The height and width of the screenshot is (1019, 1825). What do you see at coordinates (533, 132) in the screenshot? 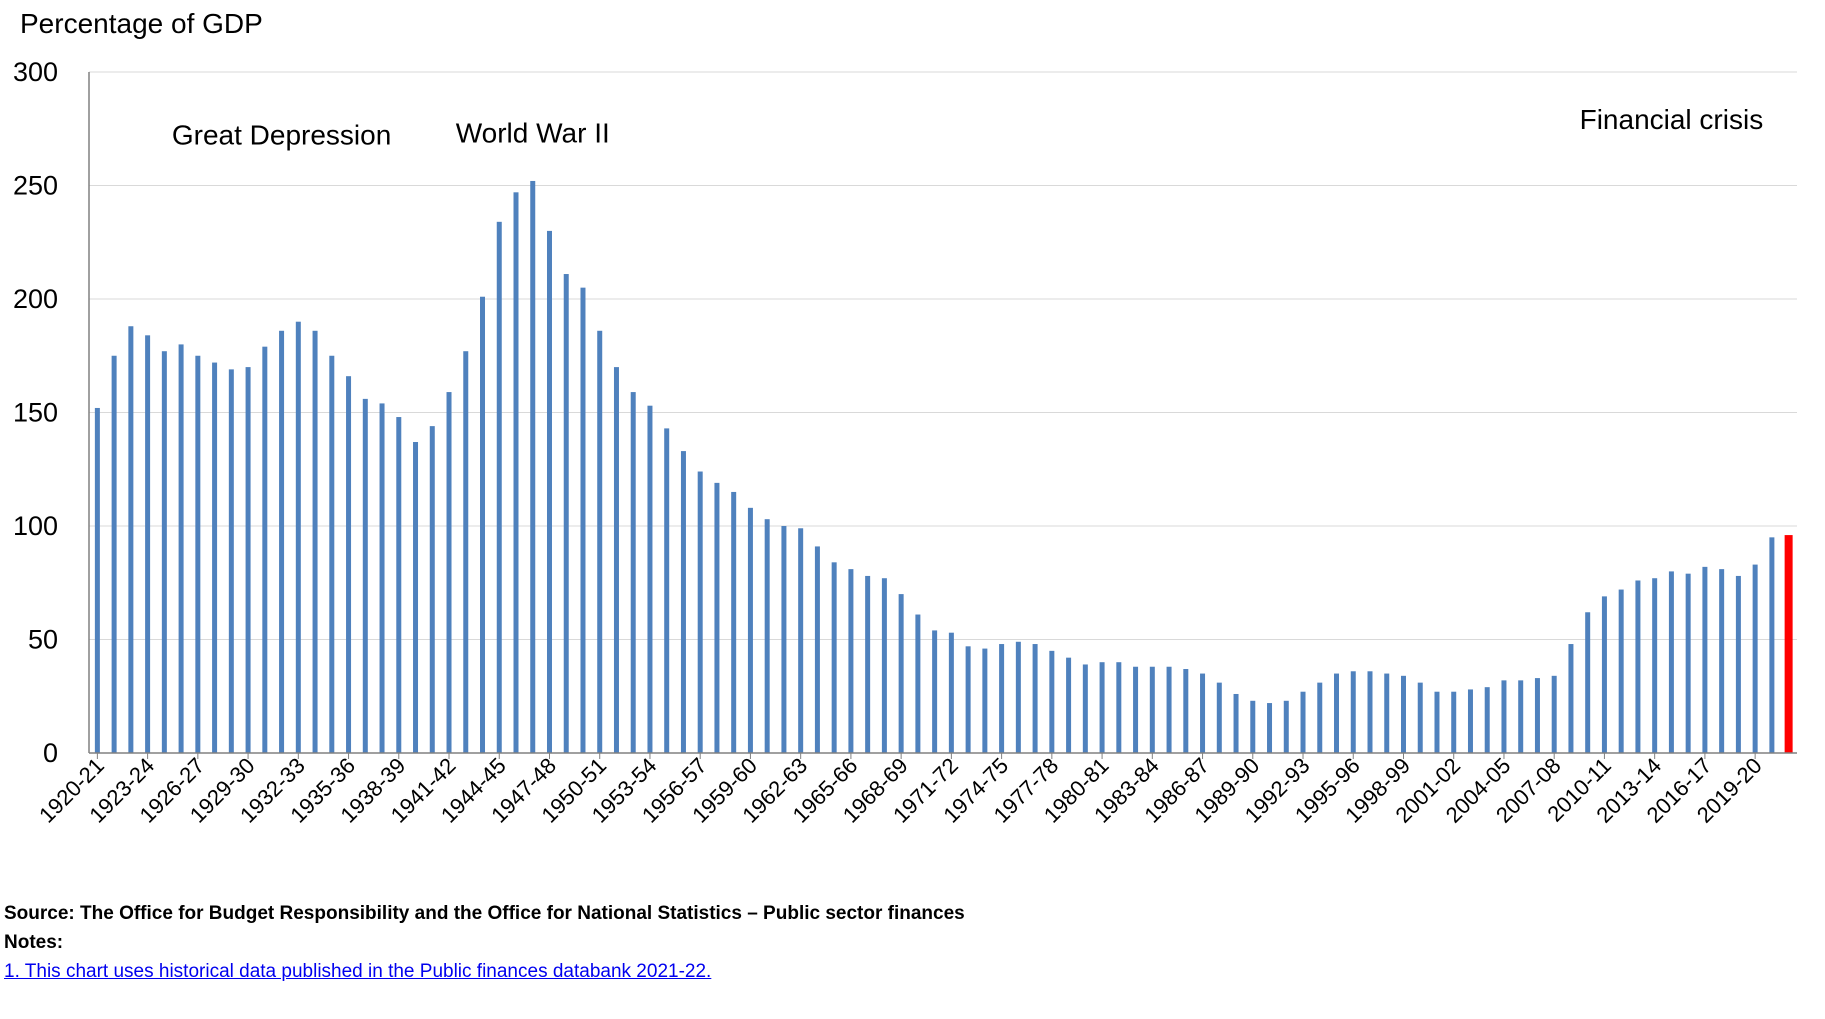
I see `annotation-label: World War II` at bounding box center [533, 132].